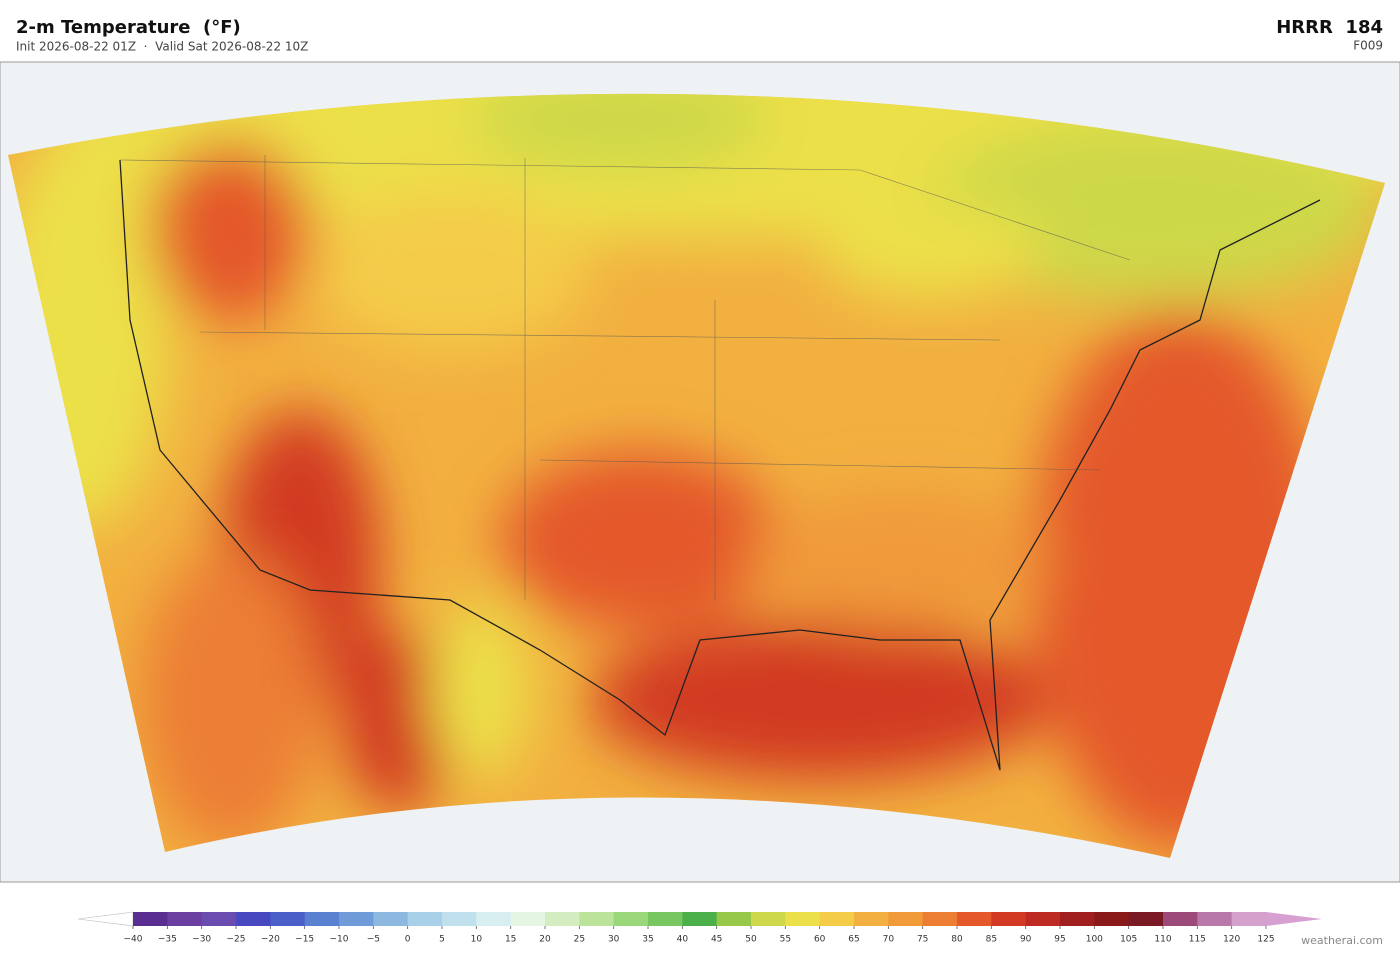 Image resolution: width=1400 pixels, height=960 pixels. What do you see at coordinates (408, 940) in the screenshot?
I see `colorbar-tick-label: 0` at bounding box center [408, 940].